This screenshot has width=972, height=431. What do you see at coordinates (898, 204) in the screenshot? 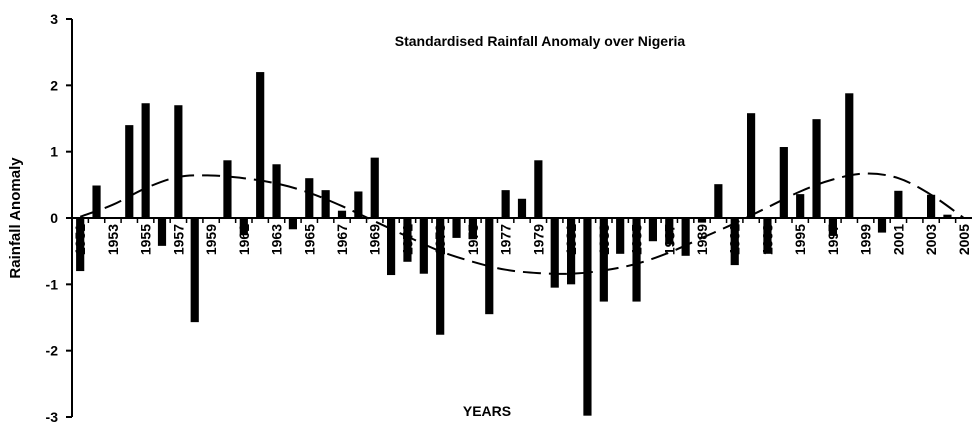
I see `bar-2001` at bounding box center [898, 204].